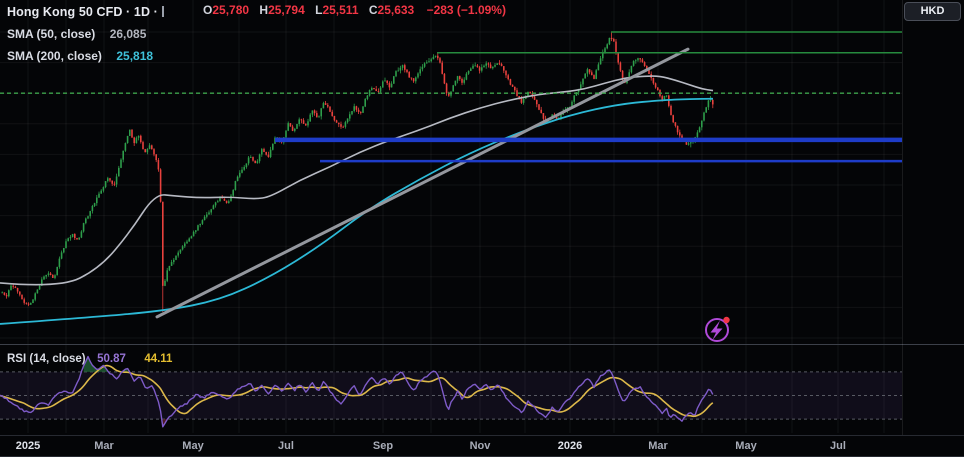  Describe the element at coordinates (231, 10) in the screenshot. I see `open-value: 25,780` at that location.